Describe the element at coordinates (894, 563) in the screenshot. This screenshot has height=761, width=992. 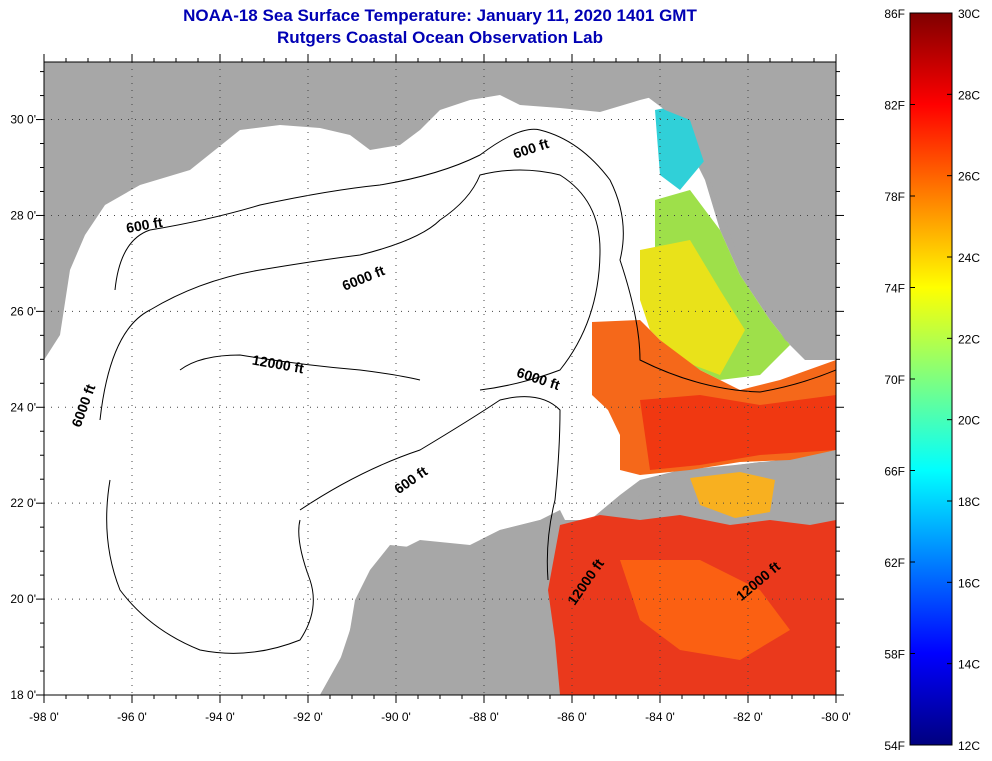
I see `fahrenheit-label: 62F` at that location.